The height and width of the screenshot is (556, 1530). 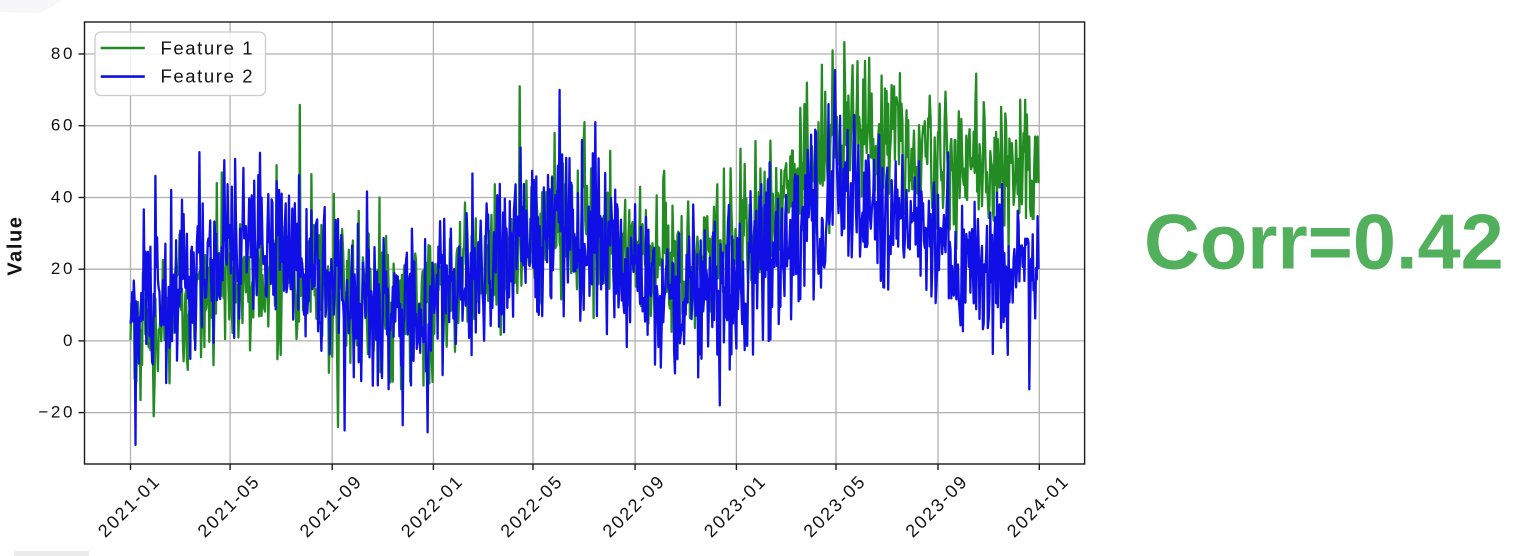 What do you see at coordinates (69, 340) in the screenshot?
I see `svg-text: 0` at bounding box center [69, 340].